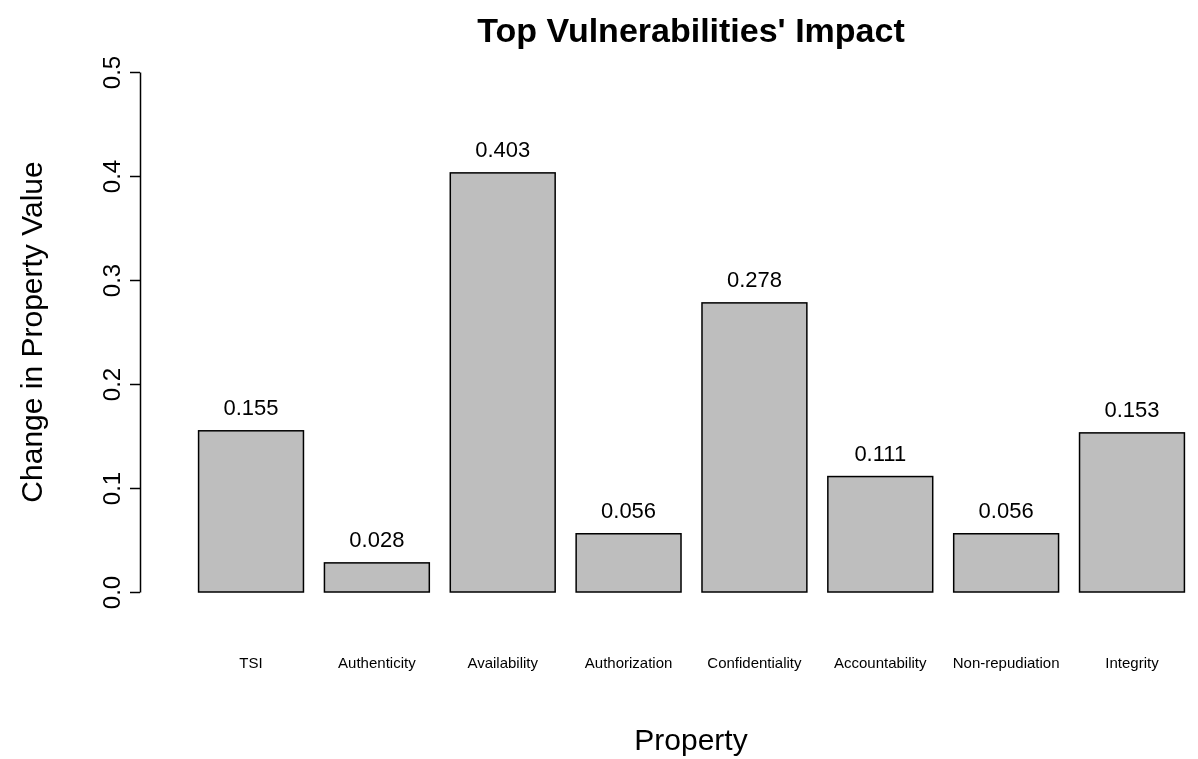 Image resolution: width=1198 pixels, height=759 pixels. What do you see at coordinates (503, 149) in the screenshot?
I see `data-label: 0.403` at bounding box center [503, 149].